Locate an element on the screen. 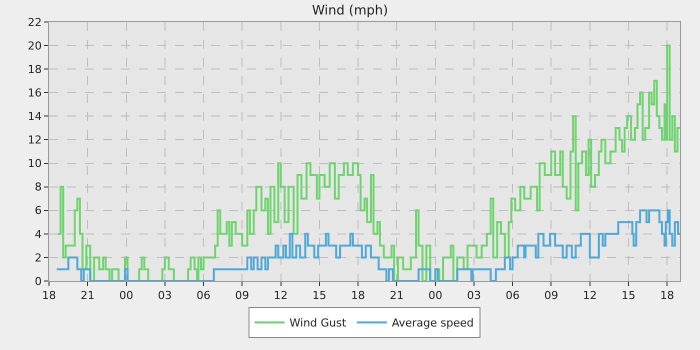  y-tick-label: 6 is located at coordinates (38, 211).